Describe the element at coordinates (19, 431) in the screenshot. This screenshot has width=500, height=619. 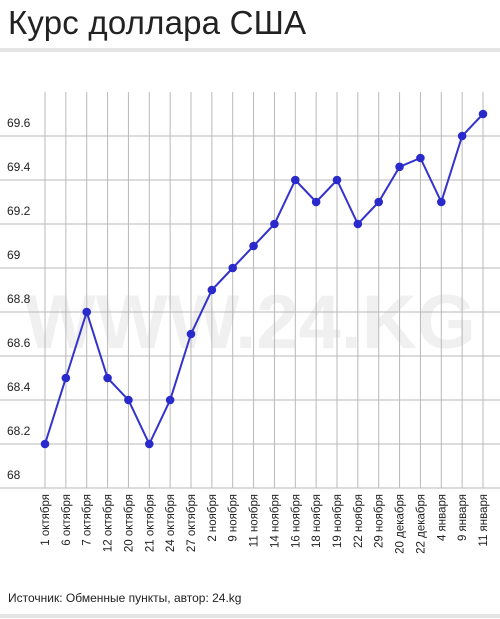
I see `y-tick-label: 68.2` at that location.